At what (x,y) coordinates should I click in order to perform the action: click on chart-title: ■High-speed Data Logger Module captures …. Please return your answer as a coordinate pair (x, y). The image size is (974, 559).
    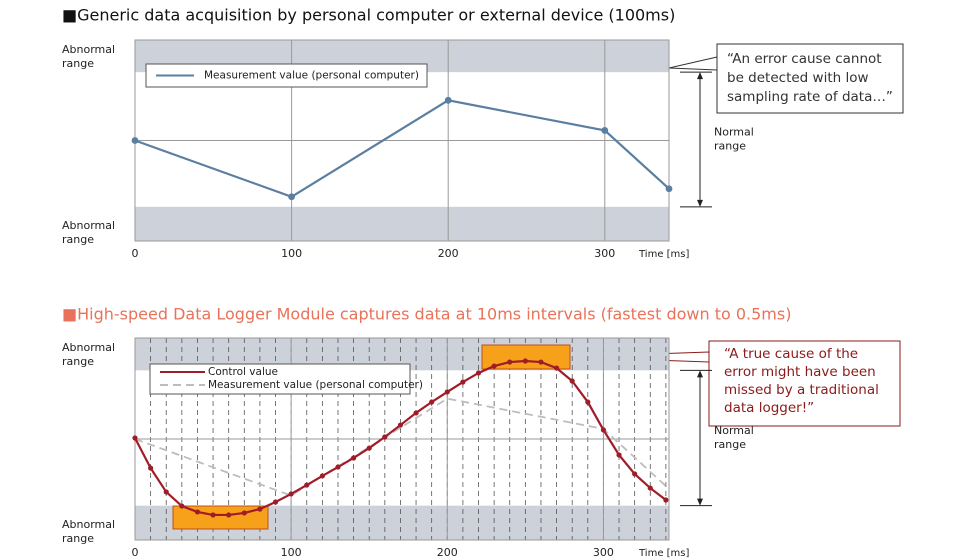
    Looking at the image, I should click on (426, 314).